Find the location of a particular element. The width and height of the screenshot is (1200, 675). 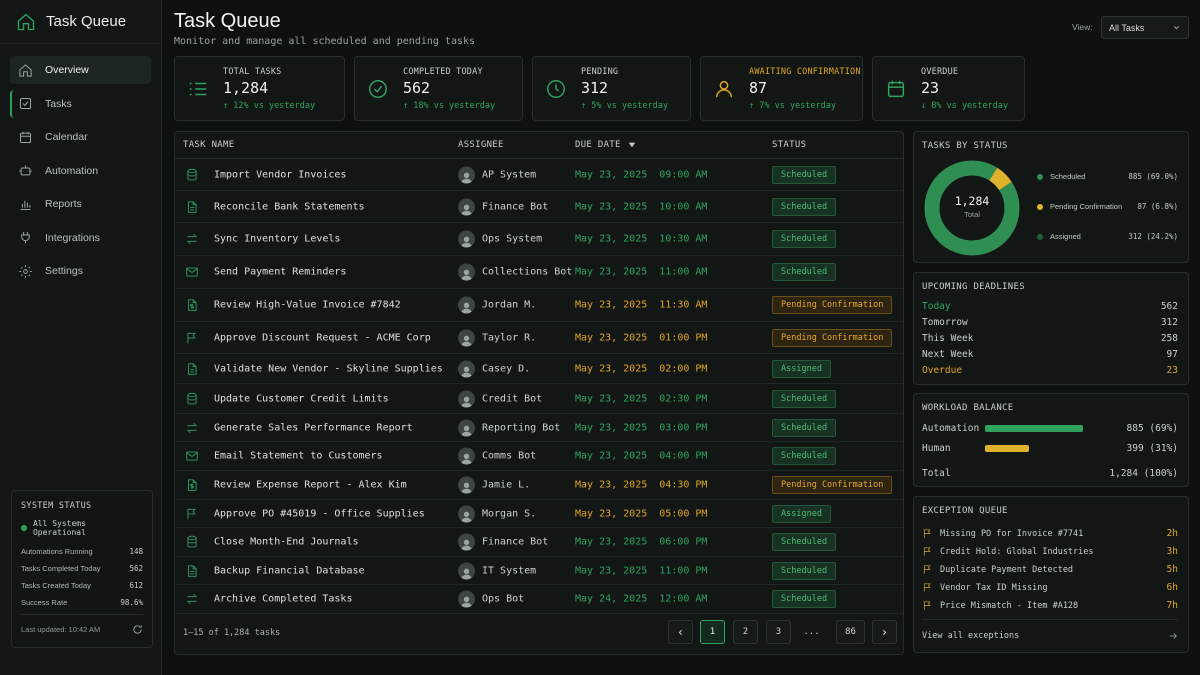

panel-title: WORKLOAD BALANCE is located at coordinates (968, 408).